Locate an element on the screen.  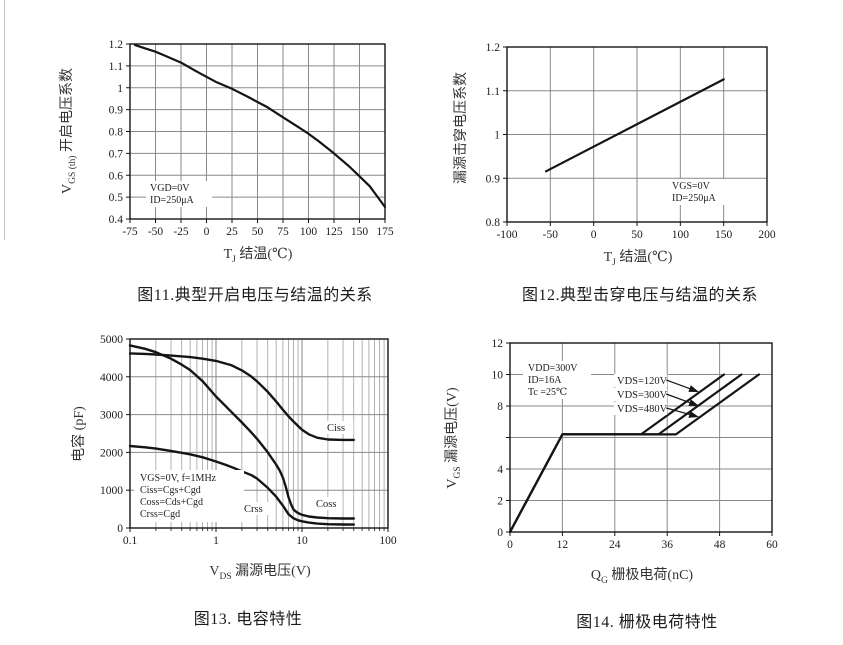
fig13-condition: Ciss=Cgs+Cgd is located at coordinates (170, 490).